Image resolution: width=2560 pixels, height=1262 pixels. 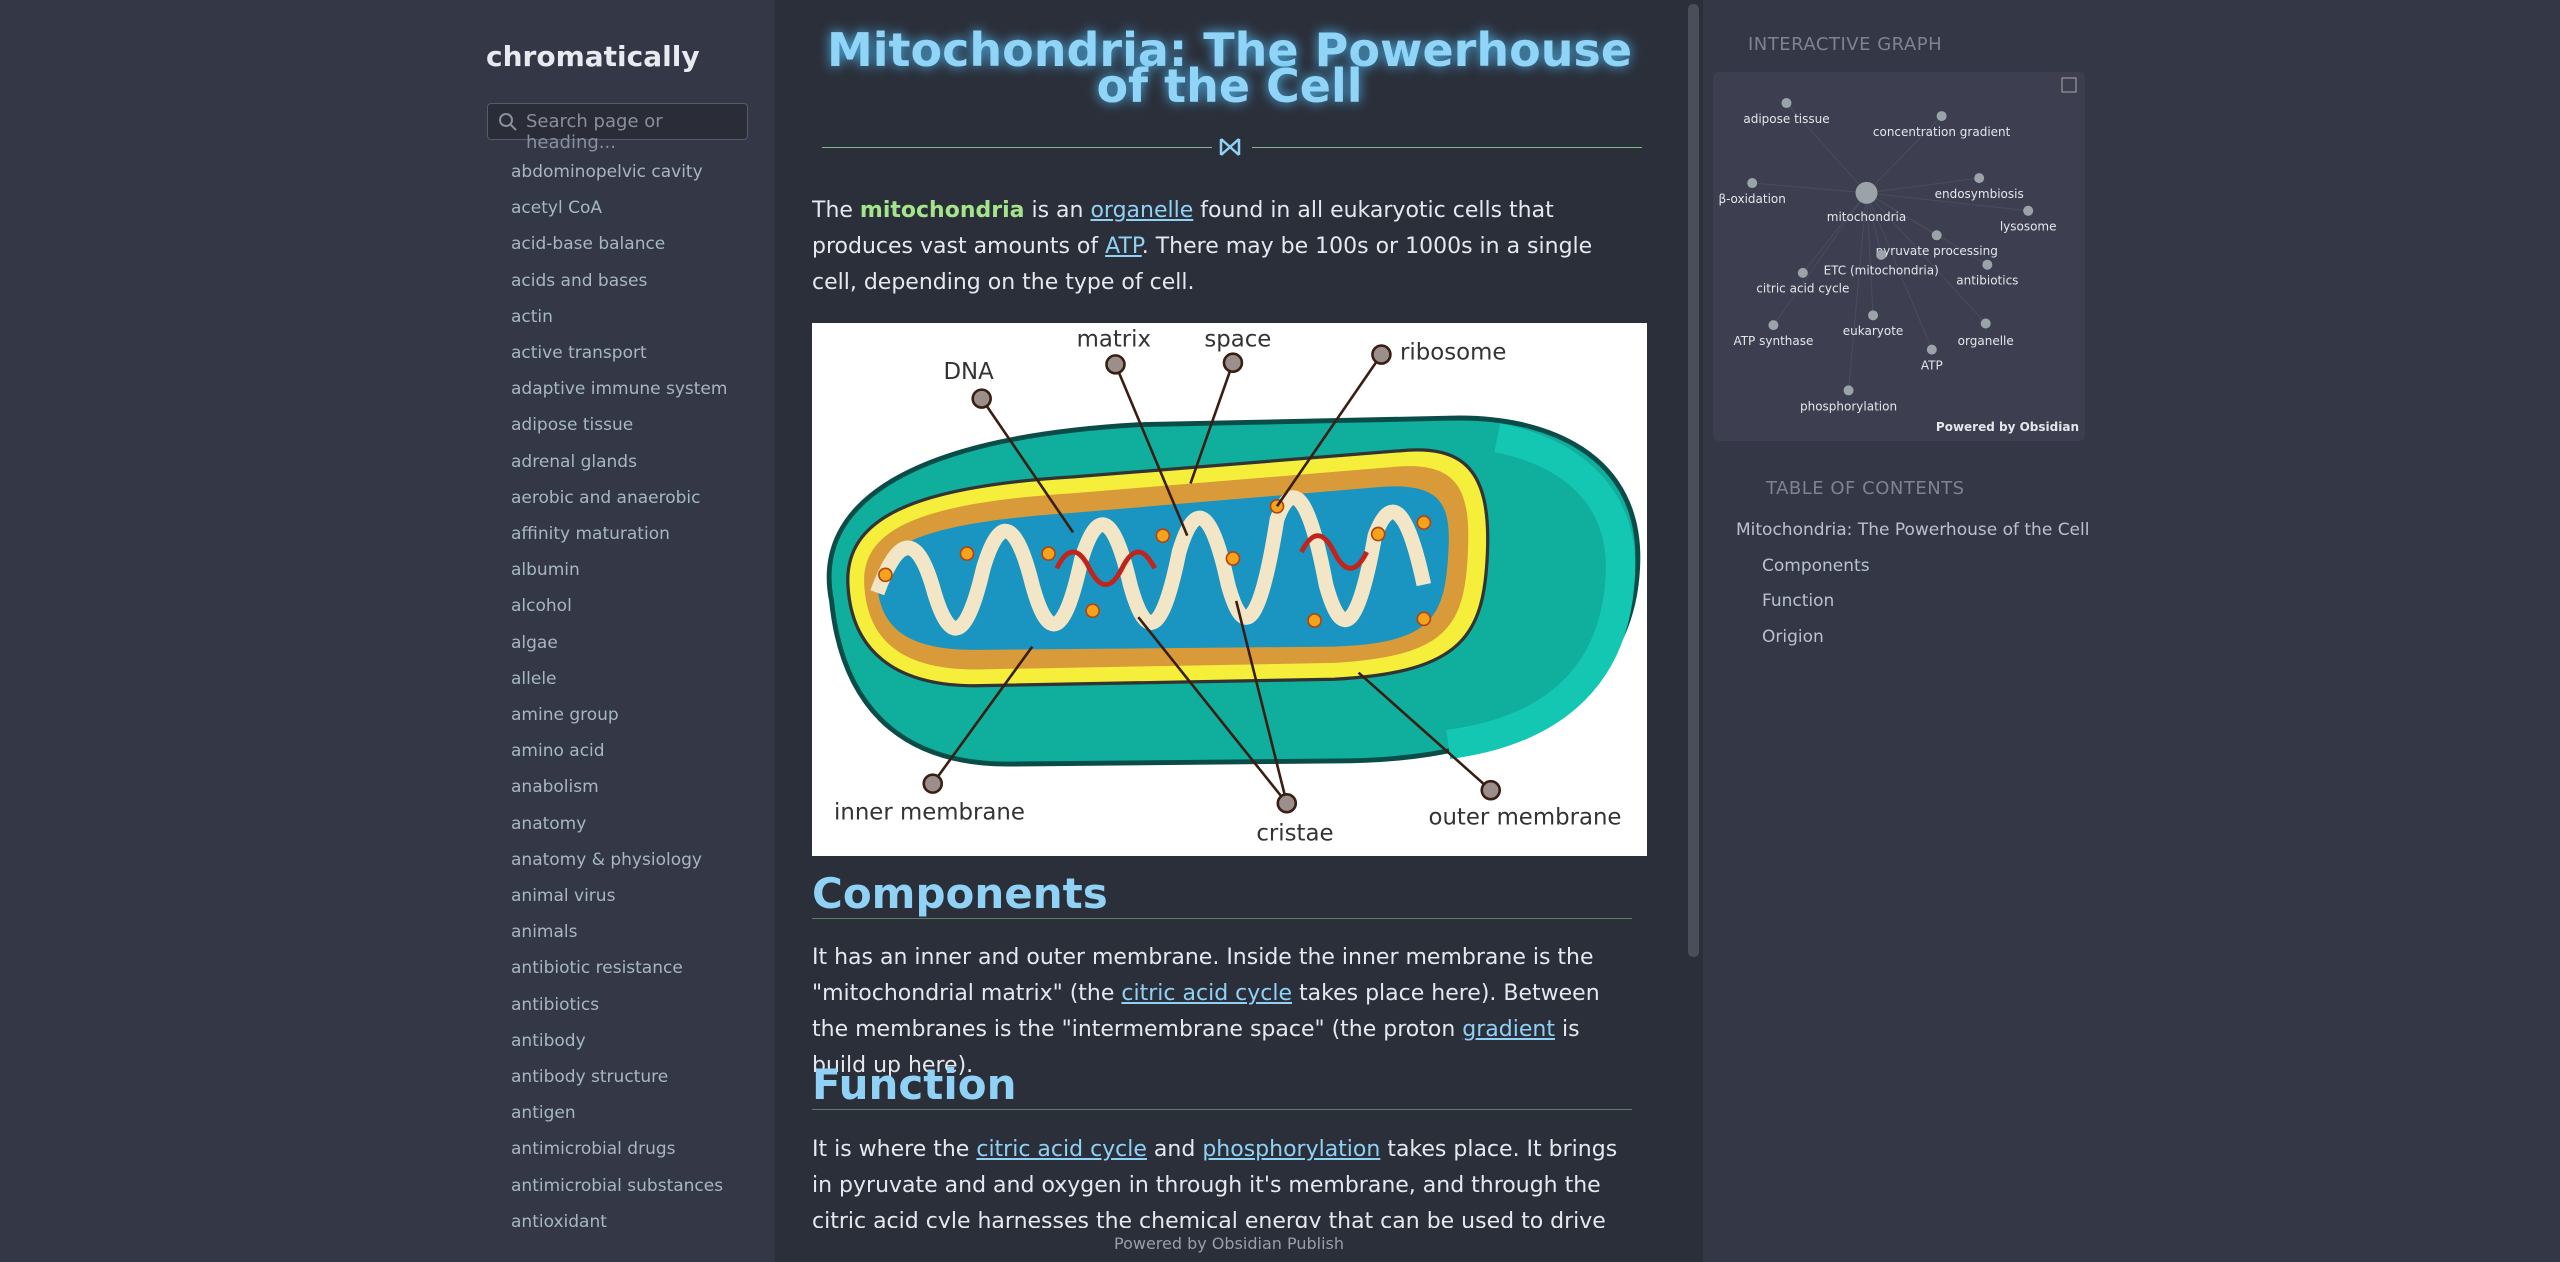 What do you see at coordinates (1798, 601) in the screenshot?
I see `toc-item: Function` at bounding box center [1798, 601].